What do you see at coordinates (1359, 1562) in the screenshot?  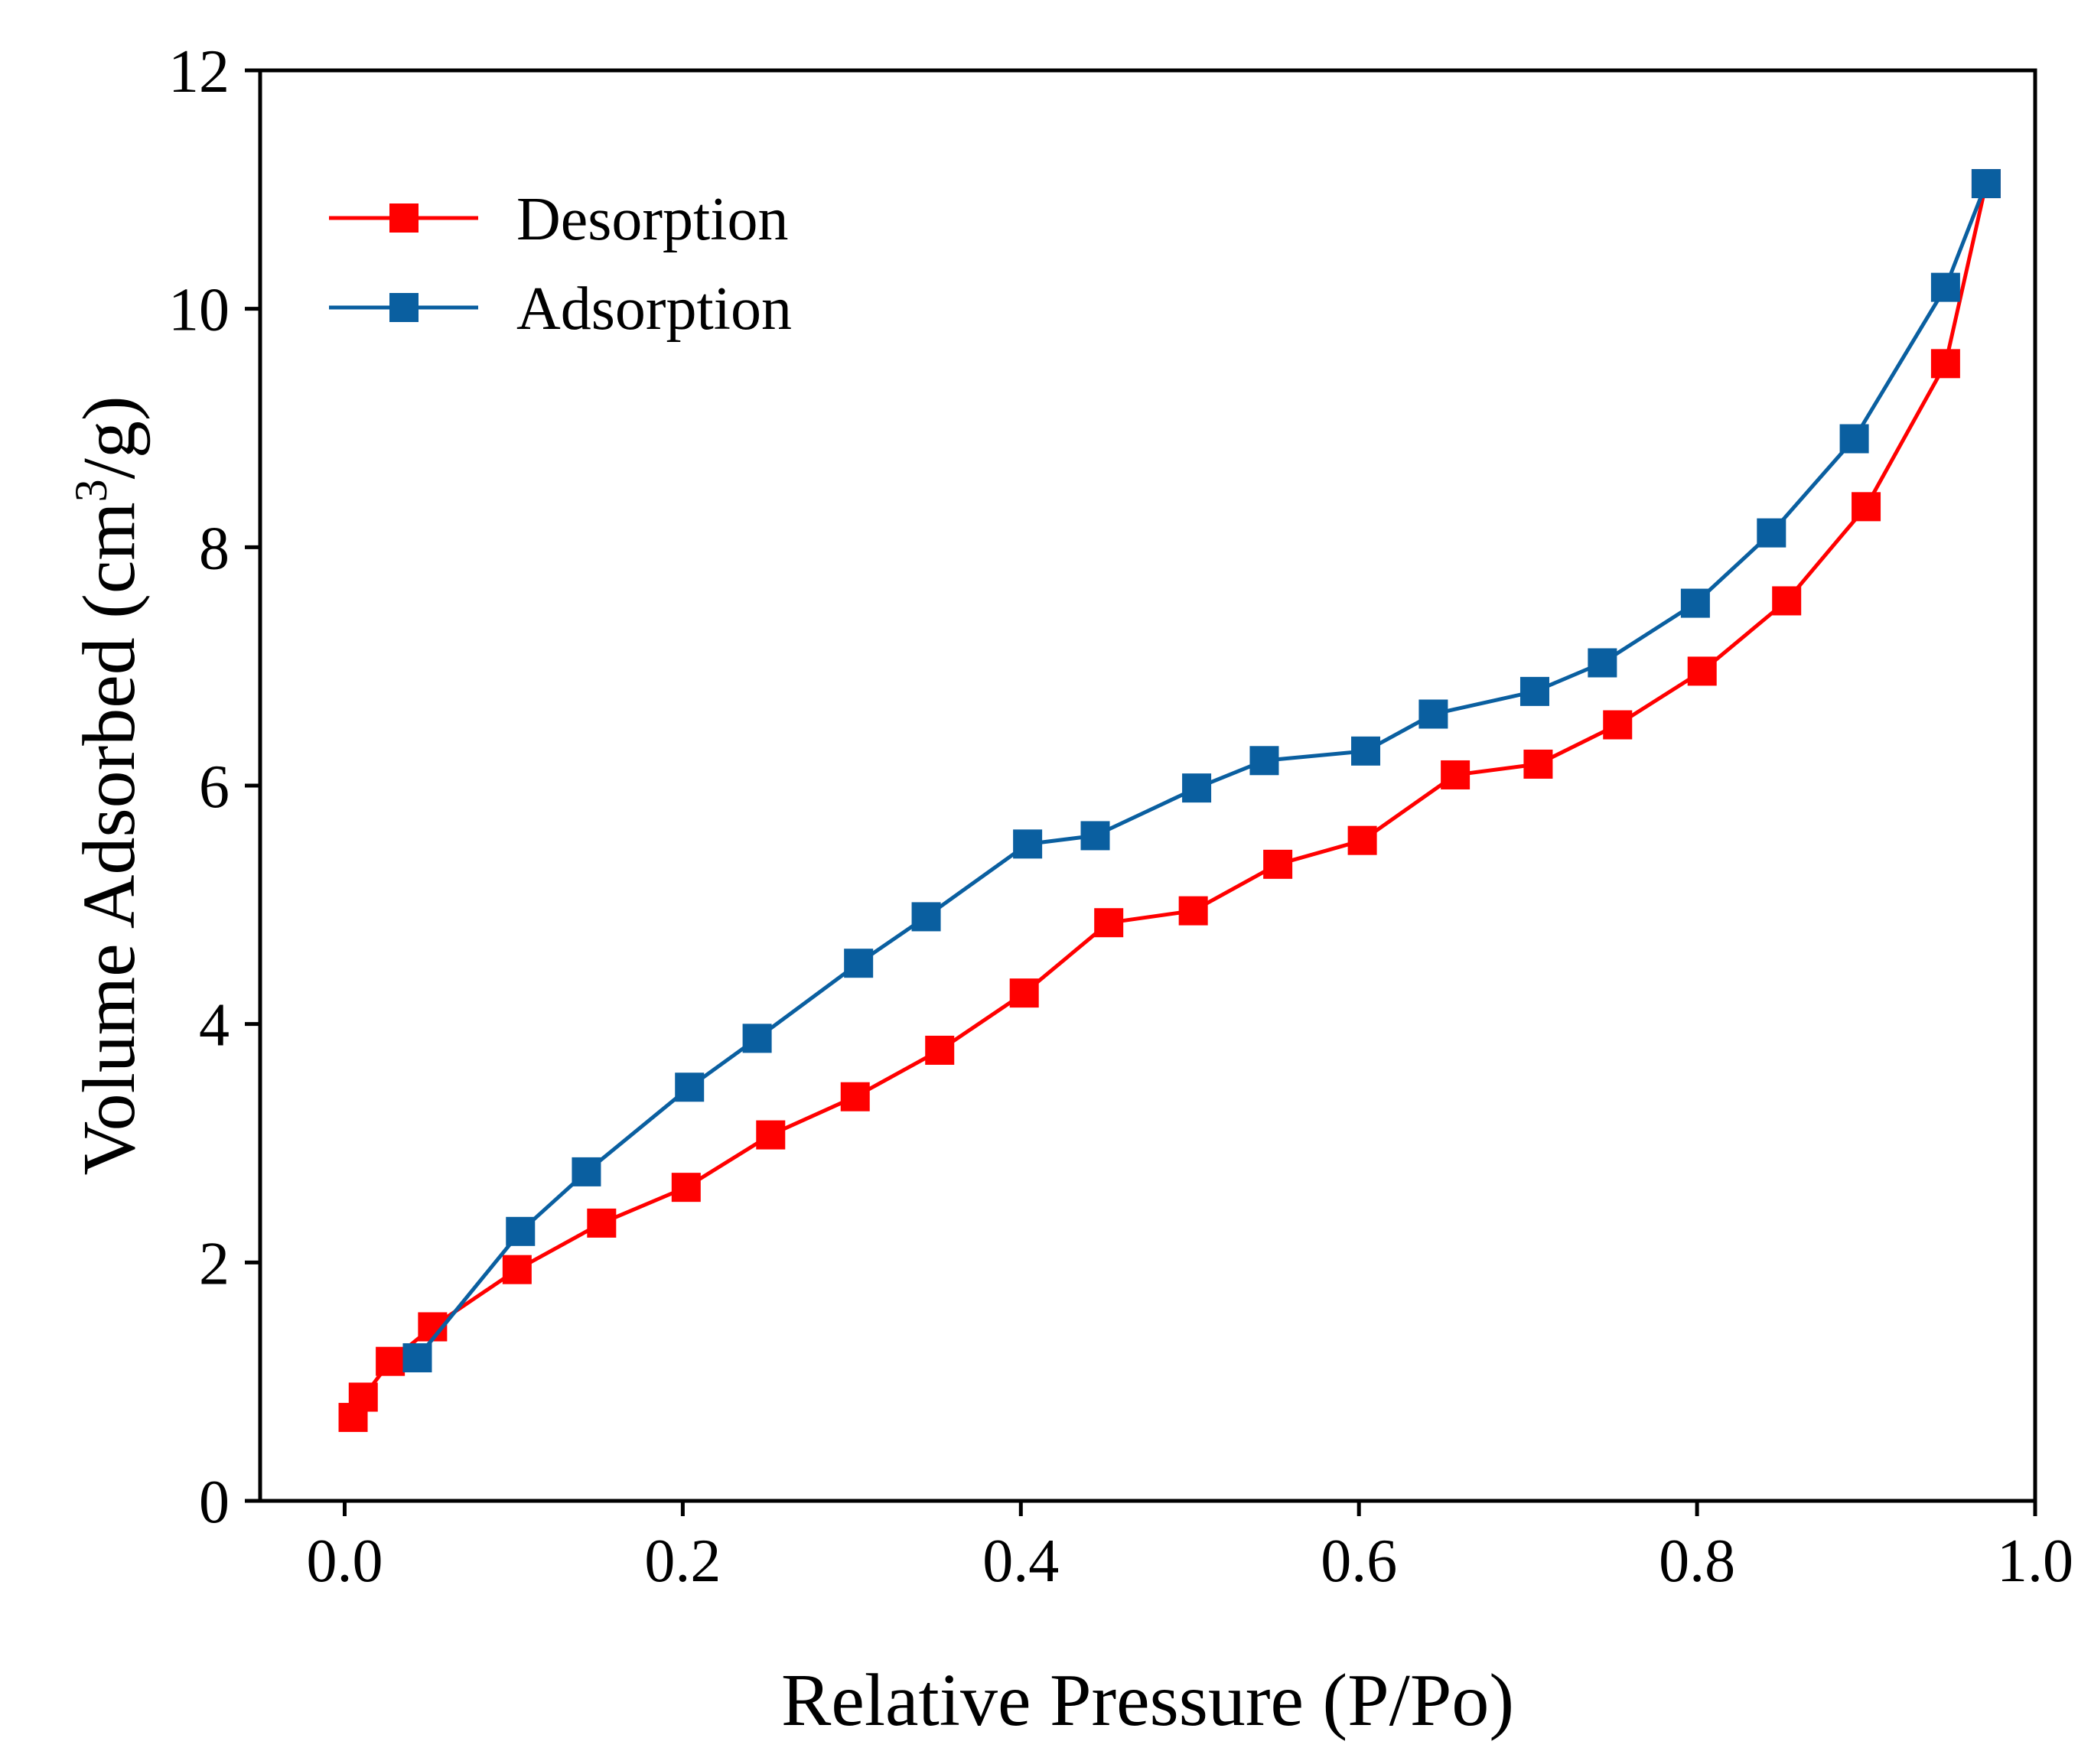 I see `x-tick-label: 0.6` at bounding box center [1359, 1562].